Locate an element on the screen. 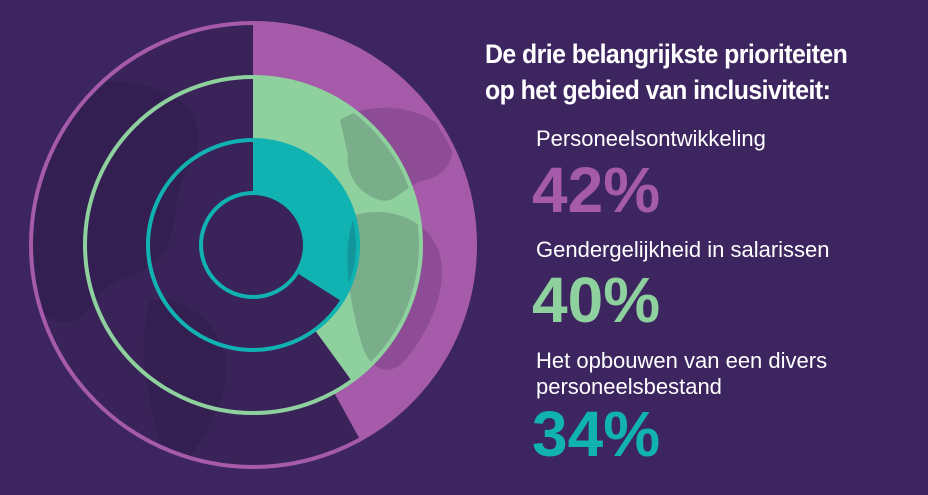 Image resolution: width=928 pixels, height=495 pixels. value-personeelsontwikkeling: 42% is located at coordinates (596, 190).